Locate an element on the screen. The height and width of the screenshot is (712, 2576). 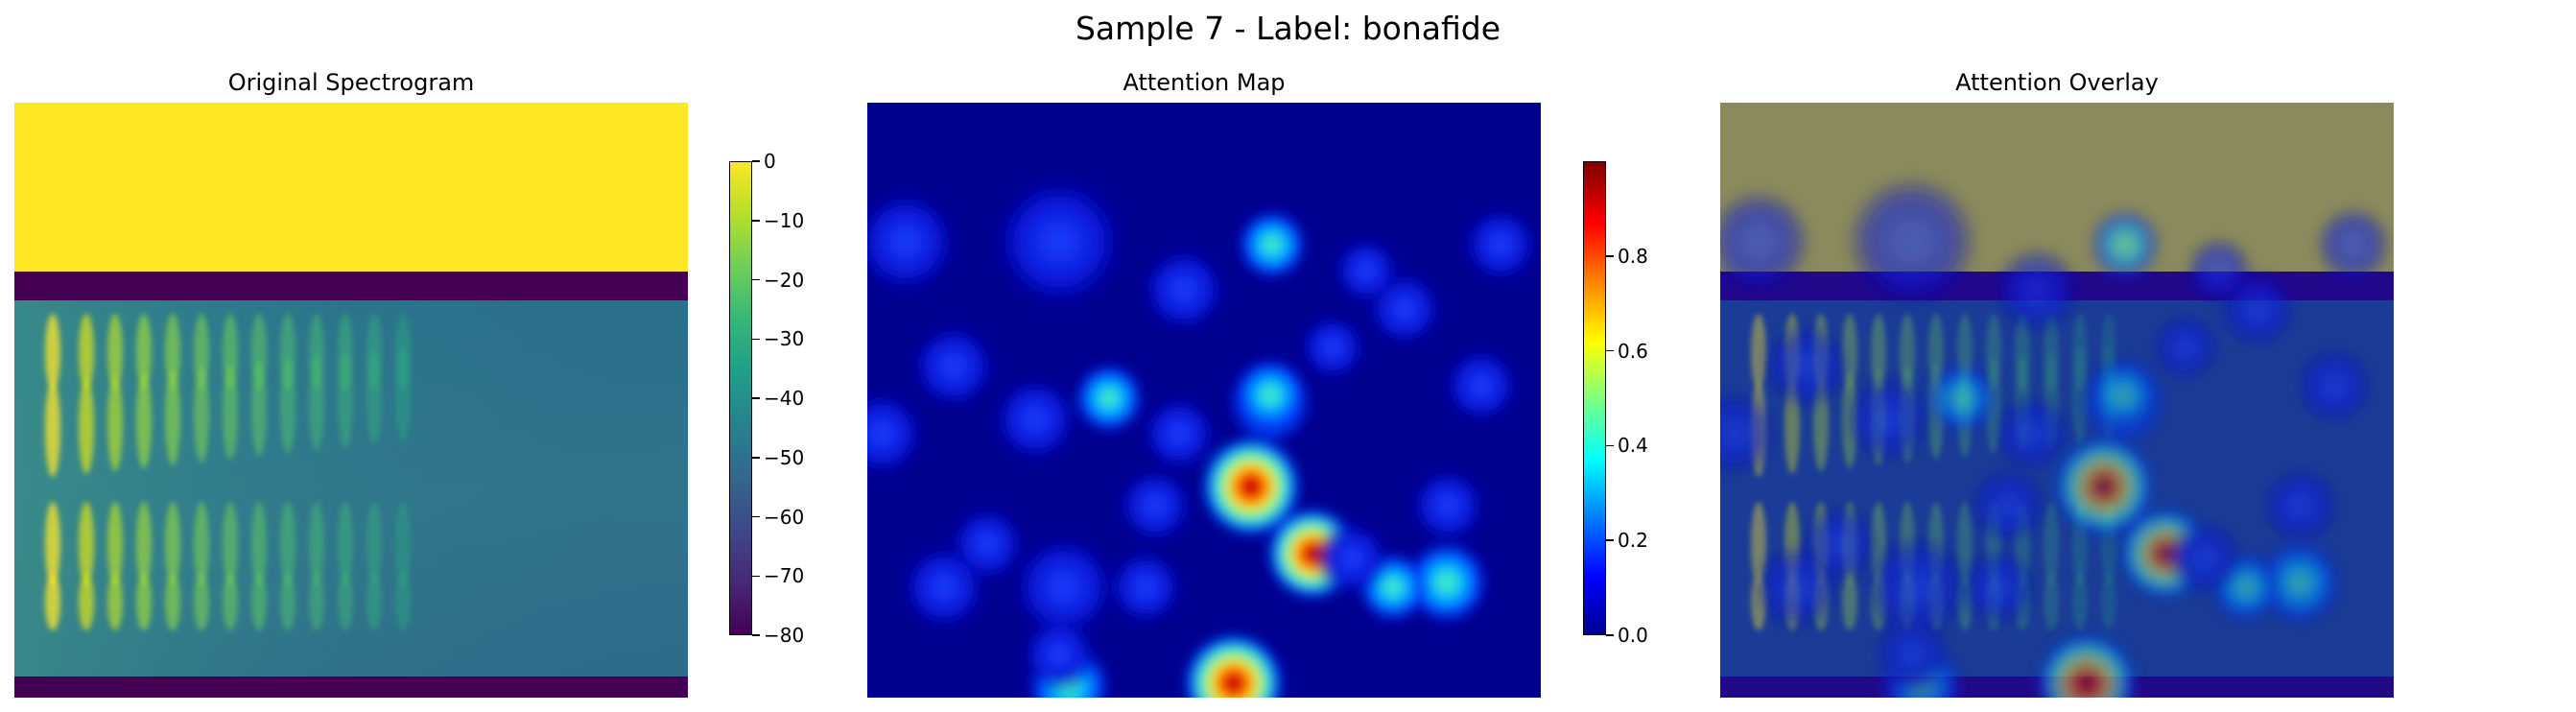
padding-band-bottom is located at coordinates (351, 687).